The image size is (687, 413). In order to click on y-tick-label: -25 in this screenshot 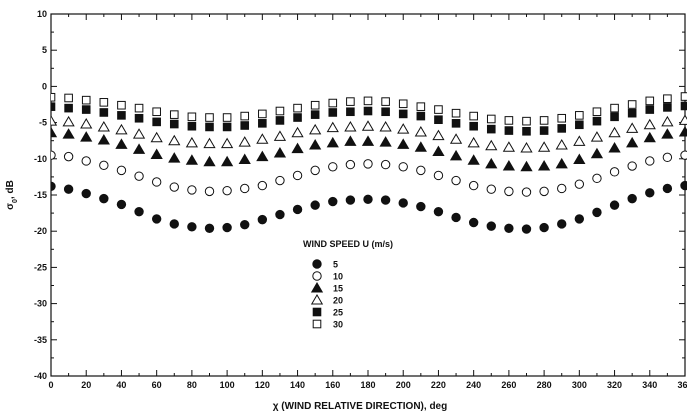, I will do `click(40, 267)`.